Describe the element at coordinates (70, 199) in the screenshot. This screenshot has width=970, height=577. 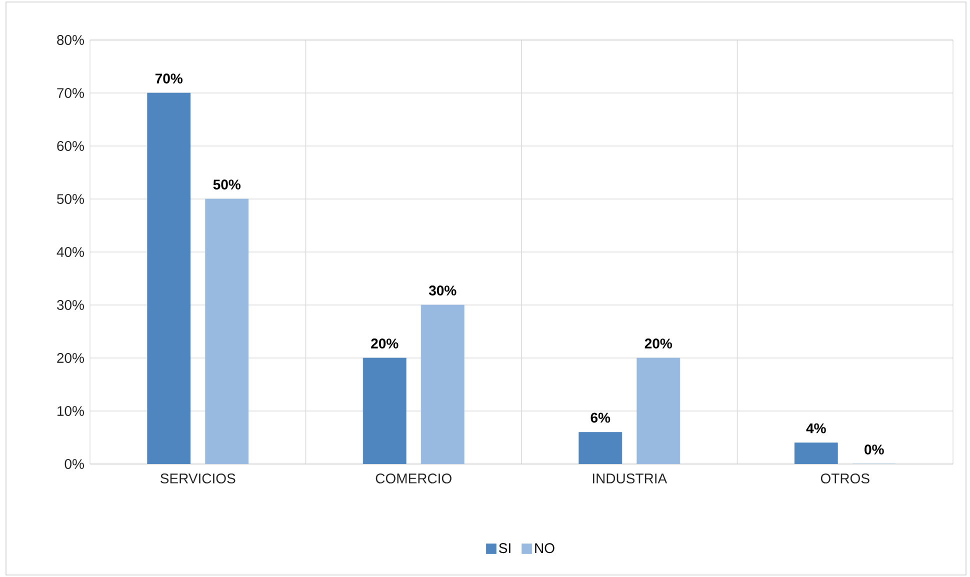
I see `y-tick-label: 50%` at that location.